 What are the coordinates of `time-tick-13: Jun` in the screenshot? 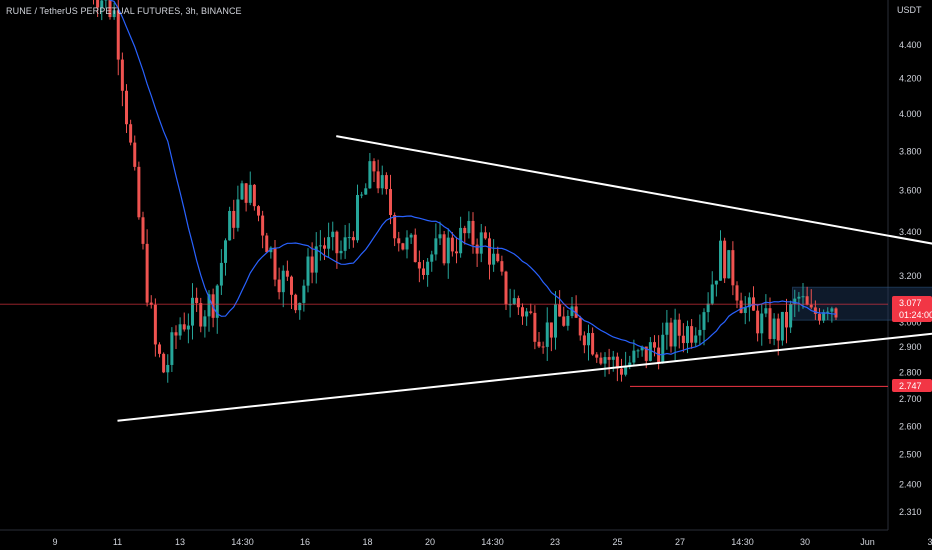 It's located at (867, 542).